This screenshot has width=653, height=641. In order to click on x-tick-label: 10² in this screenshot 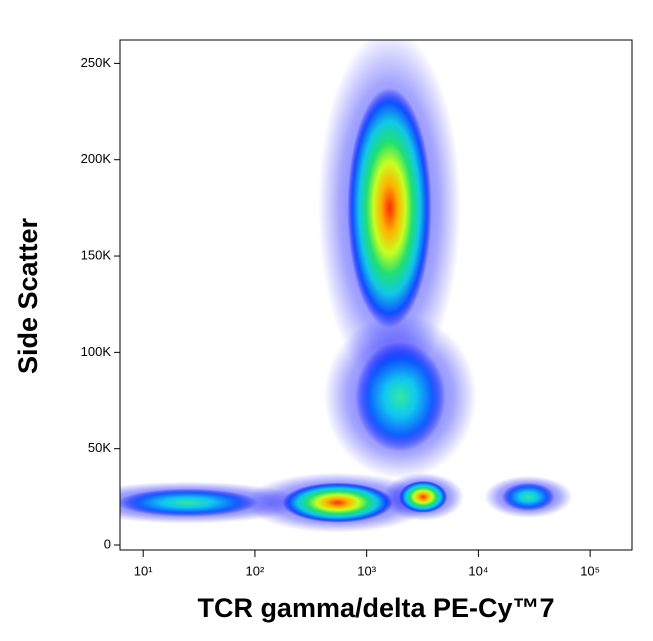, I will do `click(255, 570)`.